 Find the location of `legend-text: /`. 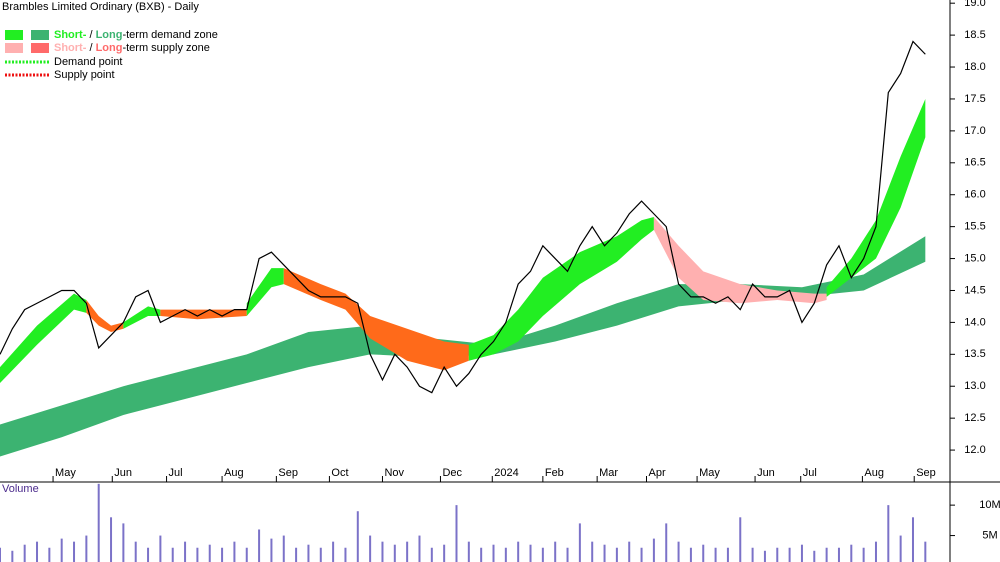

legend-text: / is located at coordinates (90, 48).